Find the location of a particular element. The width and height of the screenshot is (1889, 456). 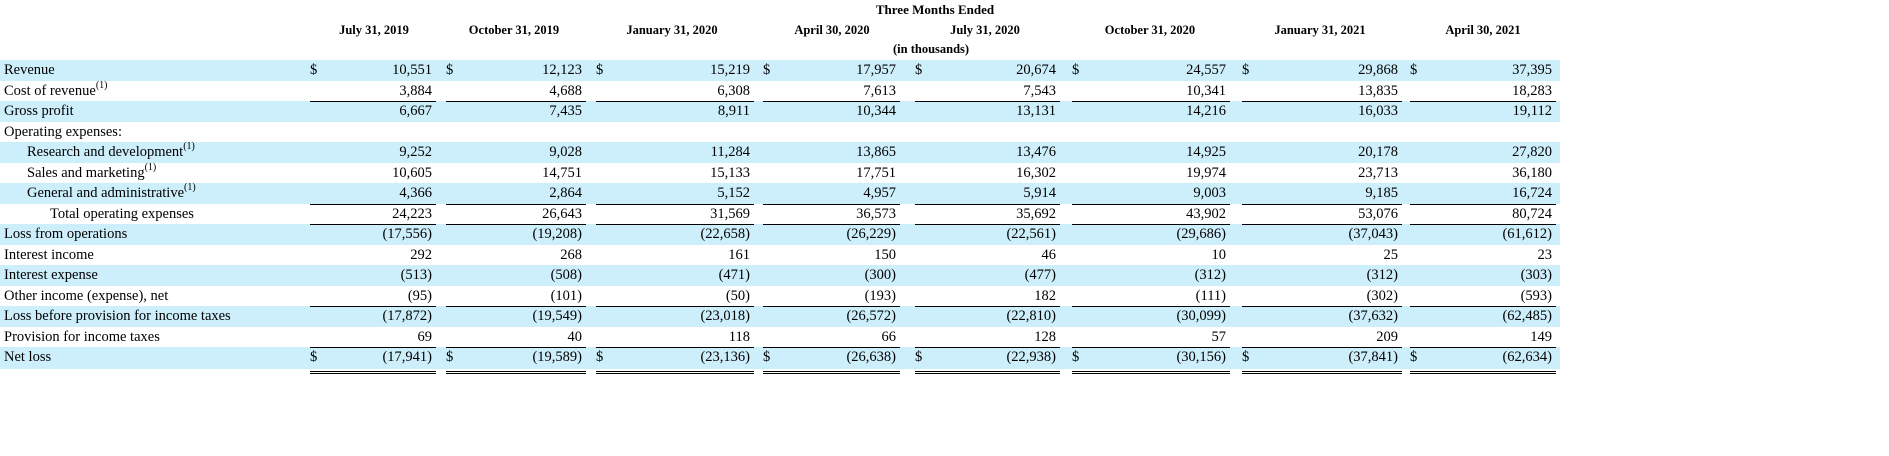

cell-value: (22,938) is located at coordinates (1031, 357).